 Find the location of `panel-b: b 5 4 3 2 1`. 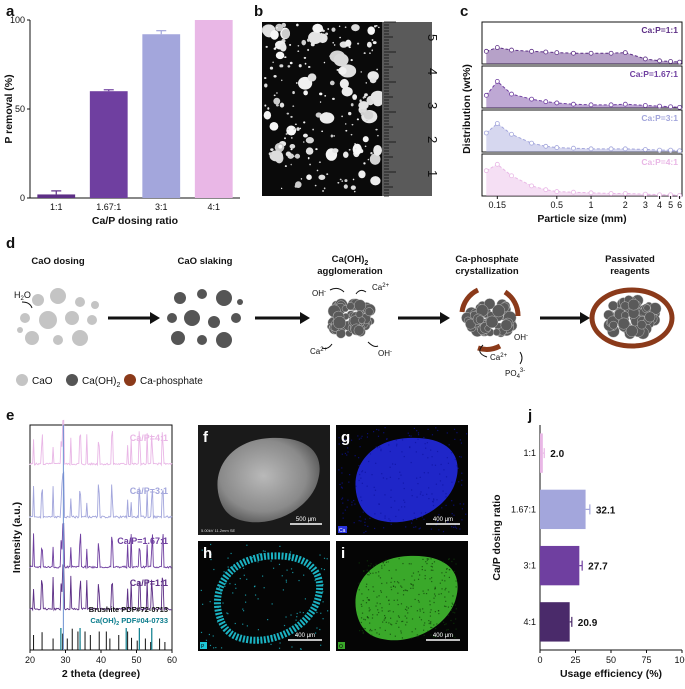

panel-b: b 5 4 3 2 1 is located at coordinates (347, 100).